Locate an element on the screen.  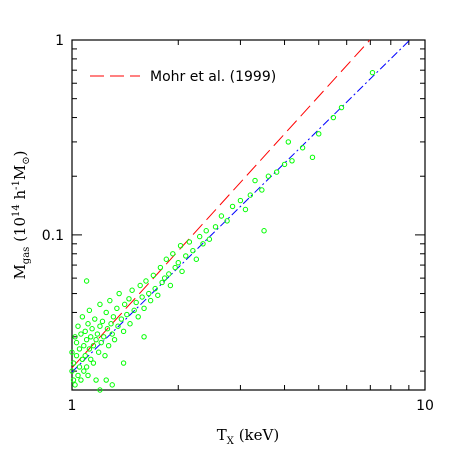
x-label-part: T is located at coordinates (222, 435).